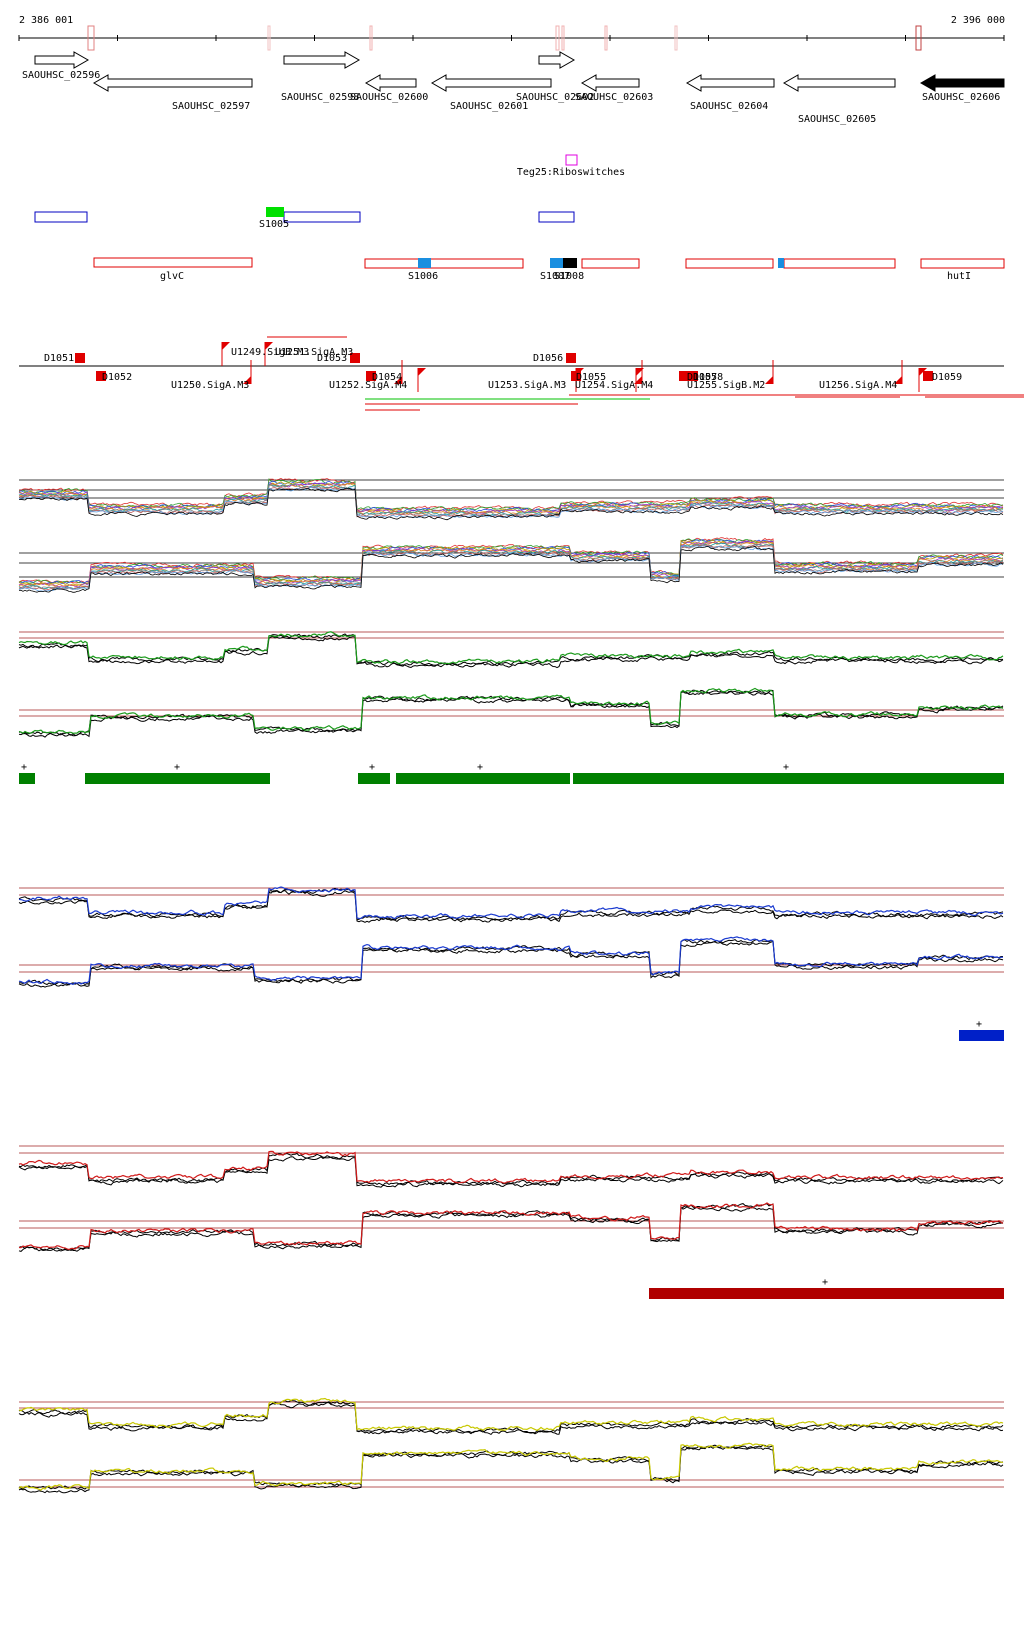 This screenshot has height=1640, width=1024. What do you see at coordinates (46, 20) in the screenshot?
I see `axis-start-label: 2 386 001` at bounding box center [46, 20].